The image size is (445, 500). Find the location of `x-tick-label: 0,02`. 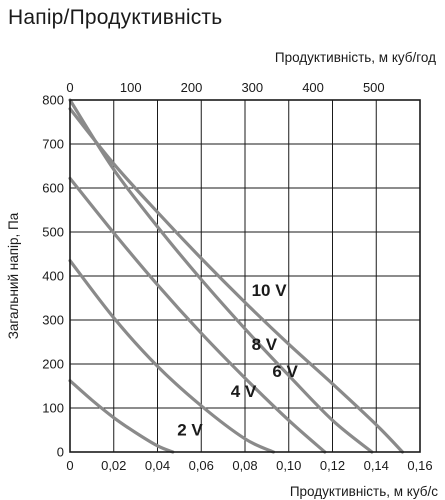

x-tick-label: 0,02 is located at coordinates (113, 465).